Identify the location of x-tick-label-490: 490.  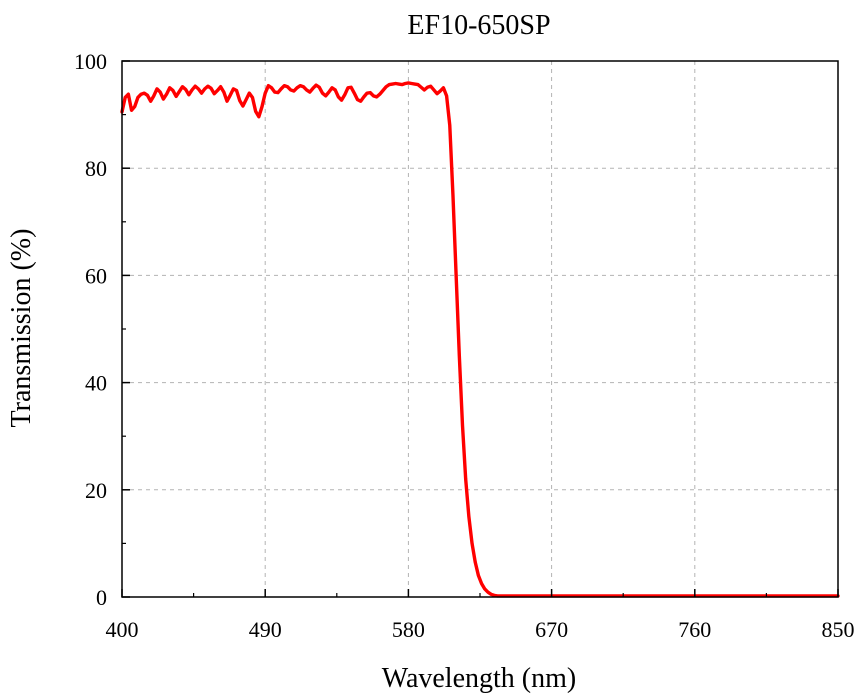
(265, 629).